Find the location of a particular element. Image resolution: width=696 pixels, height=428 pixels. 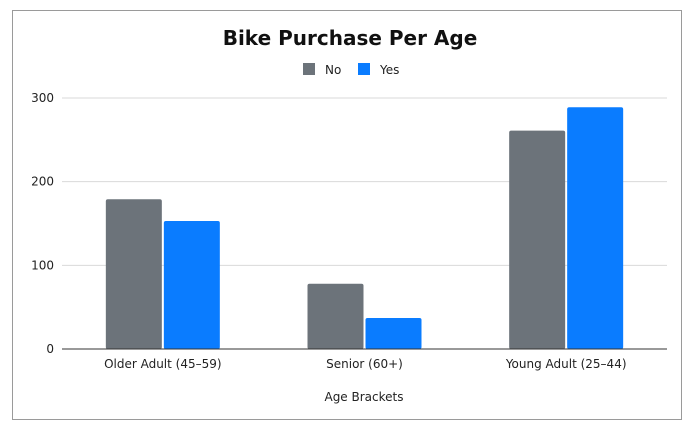

legend-swatch-yes is located at coordinates (364, 69).